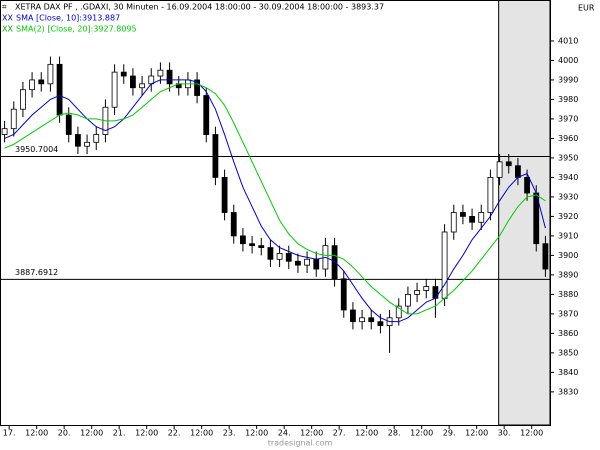 The width and height of the screenshot is (600, 450). What do you see at coordinates (9, 433) in the screenshot?
I see `x-tick-label: 17.` at bounding box center [9, 433].